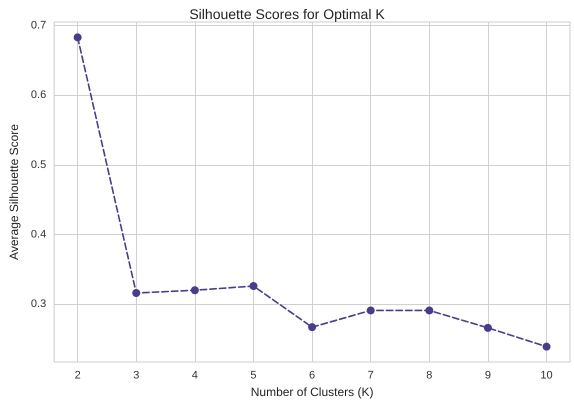 The height and width of the screenshot is (403, 574). I want to click on x-tick-label: 6, so click(312, 376).